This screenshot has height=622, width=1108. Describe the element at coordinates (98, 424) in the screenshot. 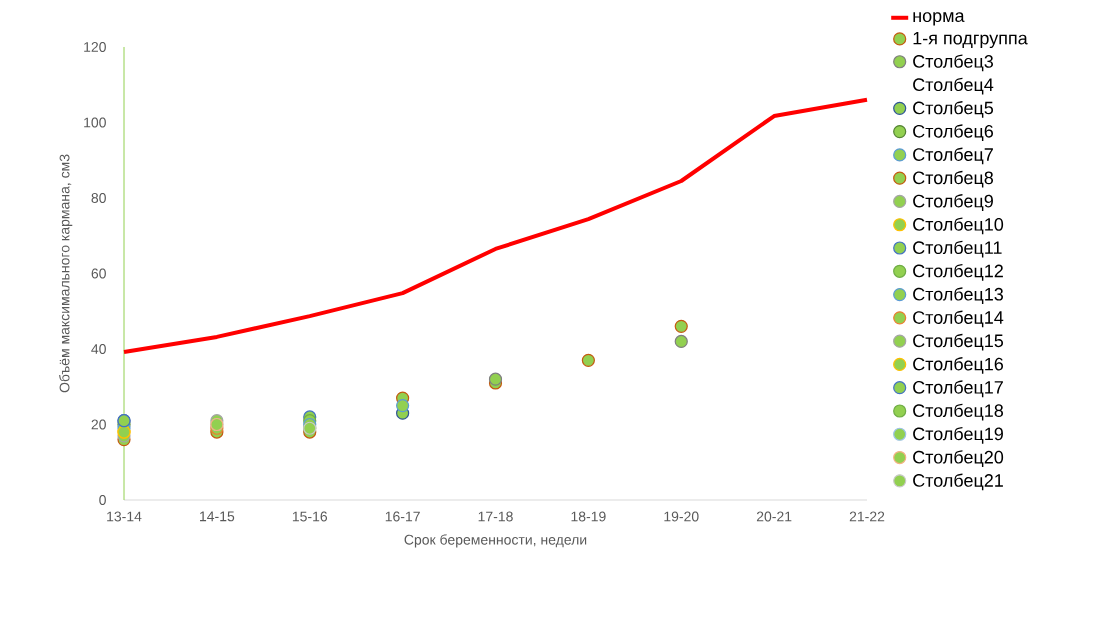

I see `y-tick-label: 20` at that location.